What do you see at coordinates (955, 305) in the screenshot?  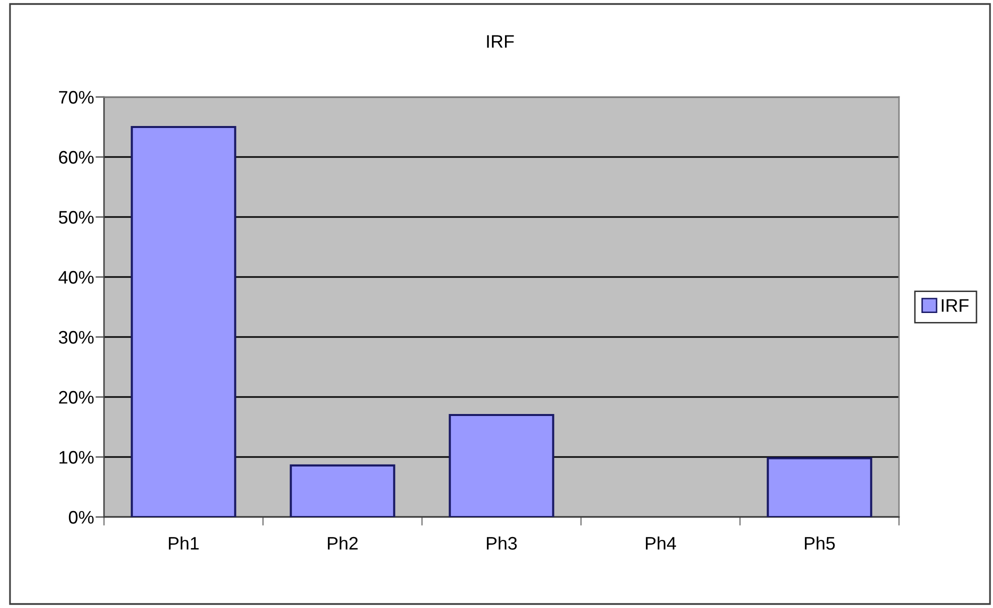 I see `legend-label: IRF` at bounding box center [955, 305].